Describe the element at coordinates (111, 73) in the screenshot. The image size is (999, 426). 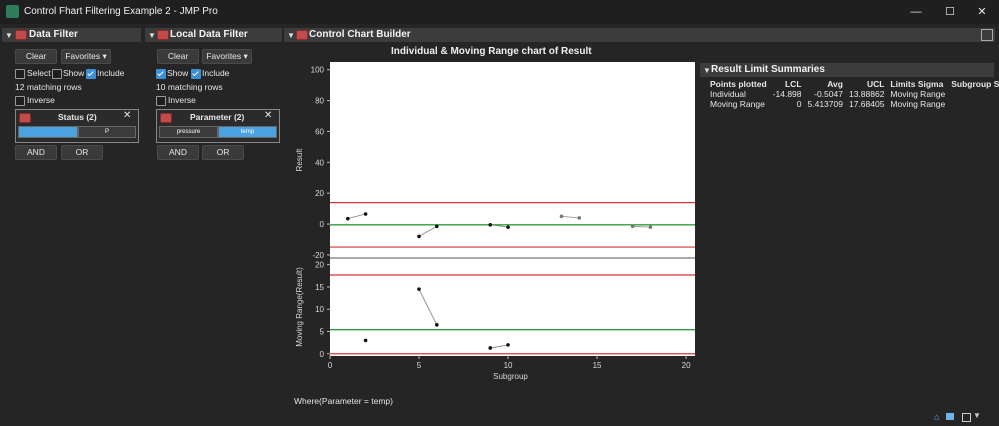
I see `include-label: Include` at that location.